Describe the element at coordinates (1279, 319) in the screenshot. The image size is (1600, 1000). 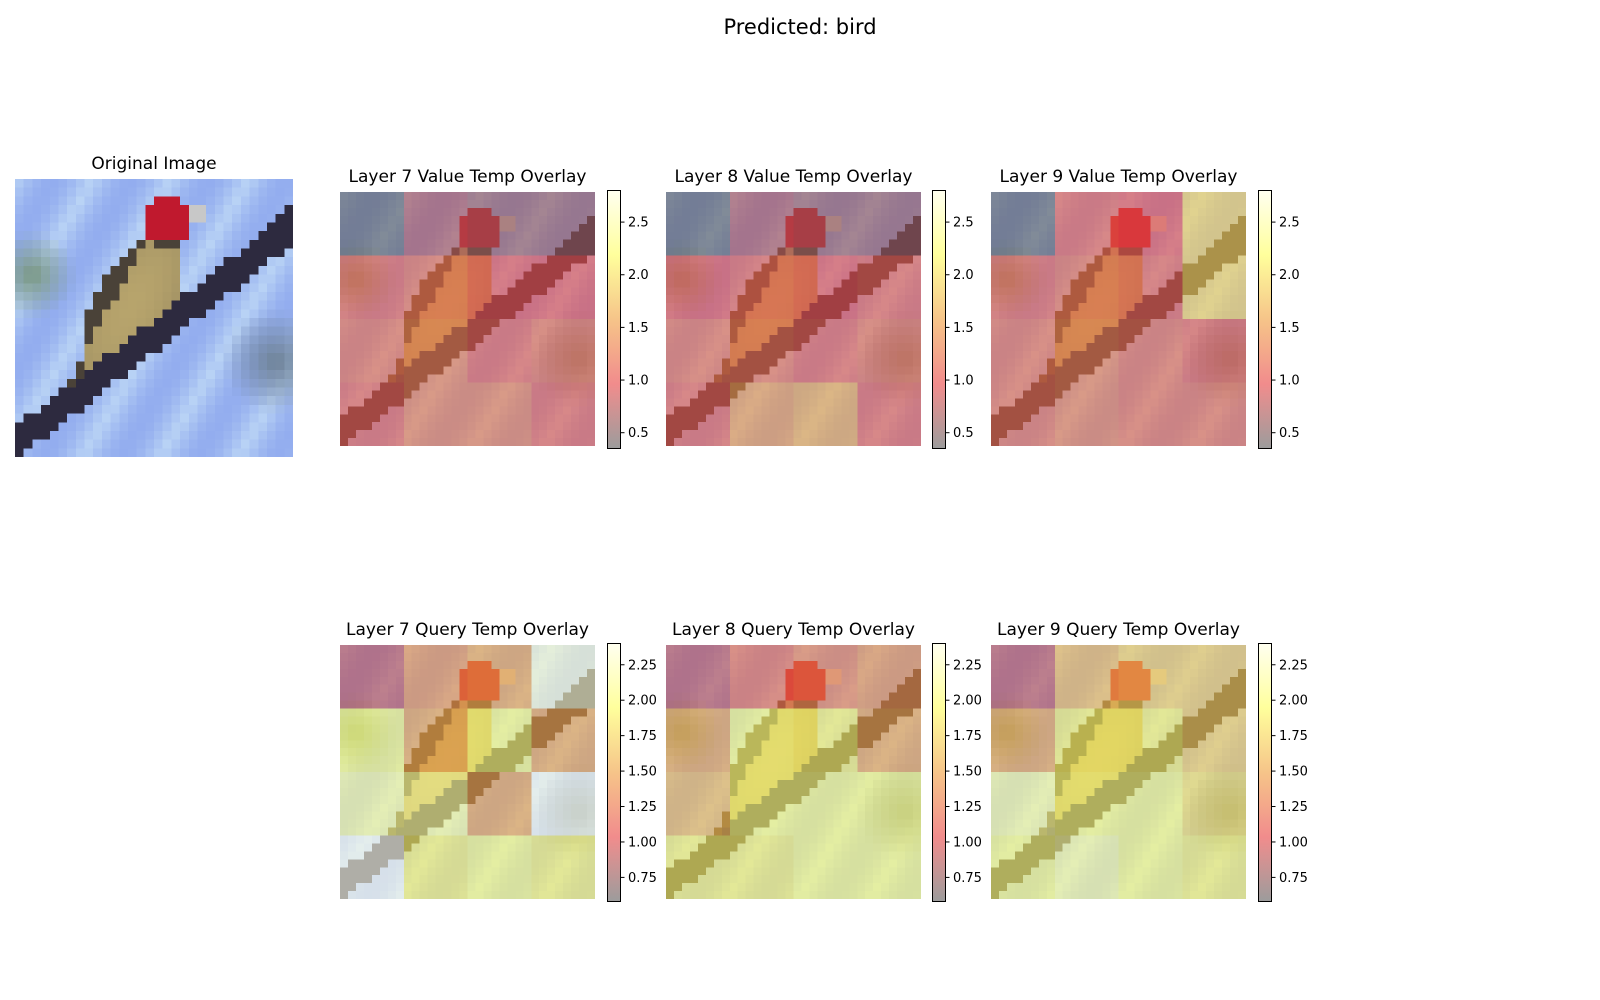
I see `value-layer-9-colorbar: 0.5 1.0 1.5 2.0 2.5` at that location.